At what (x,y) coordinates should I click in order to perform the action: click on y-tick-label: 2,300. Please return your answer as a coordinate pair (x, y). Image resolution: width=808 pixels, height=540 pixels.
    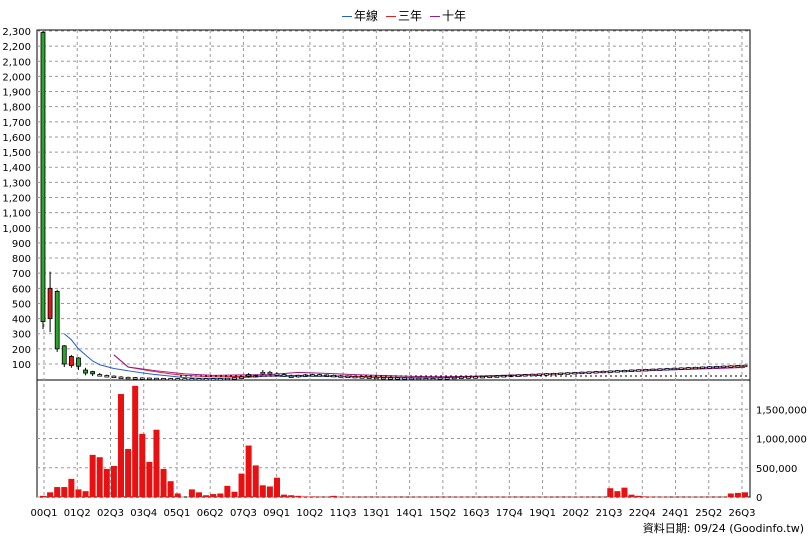
    Looking at the image, I should click on (16, 32).